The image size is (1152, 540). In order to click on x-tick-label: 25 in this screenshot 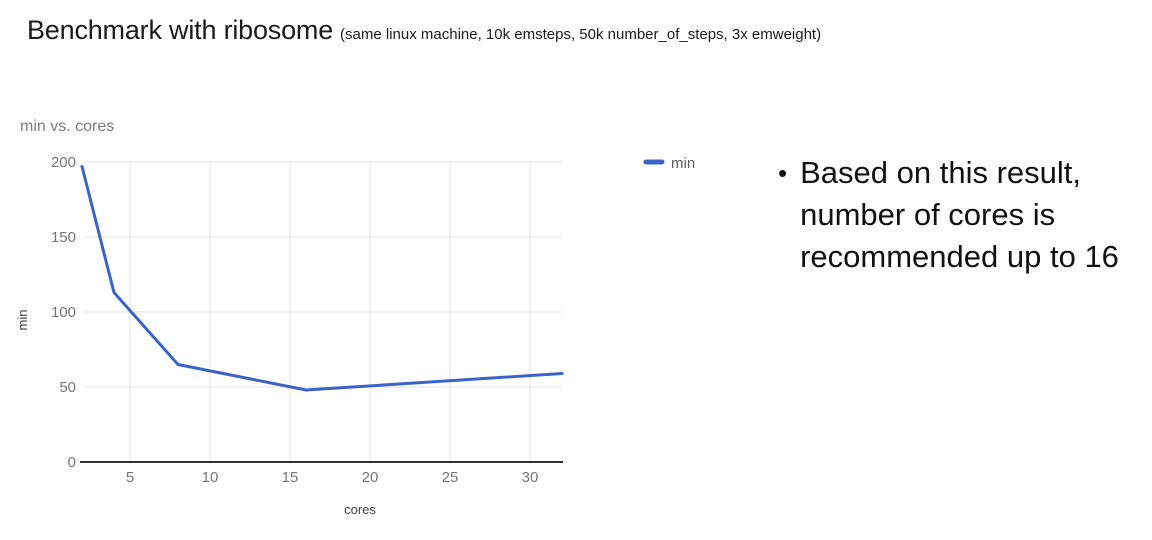, I will do `click(450, 477)`.